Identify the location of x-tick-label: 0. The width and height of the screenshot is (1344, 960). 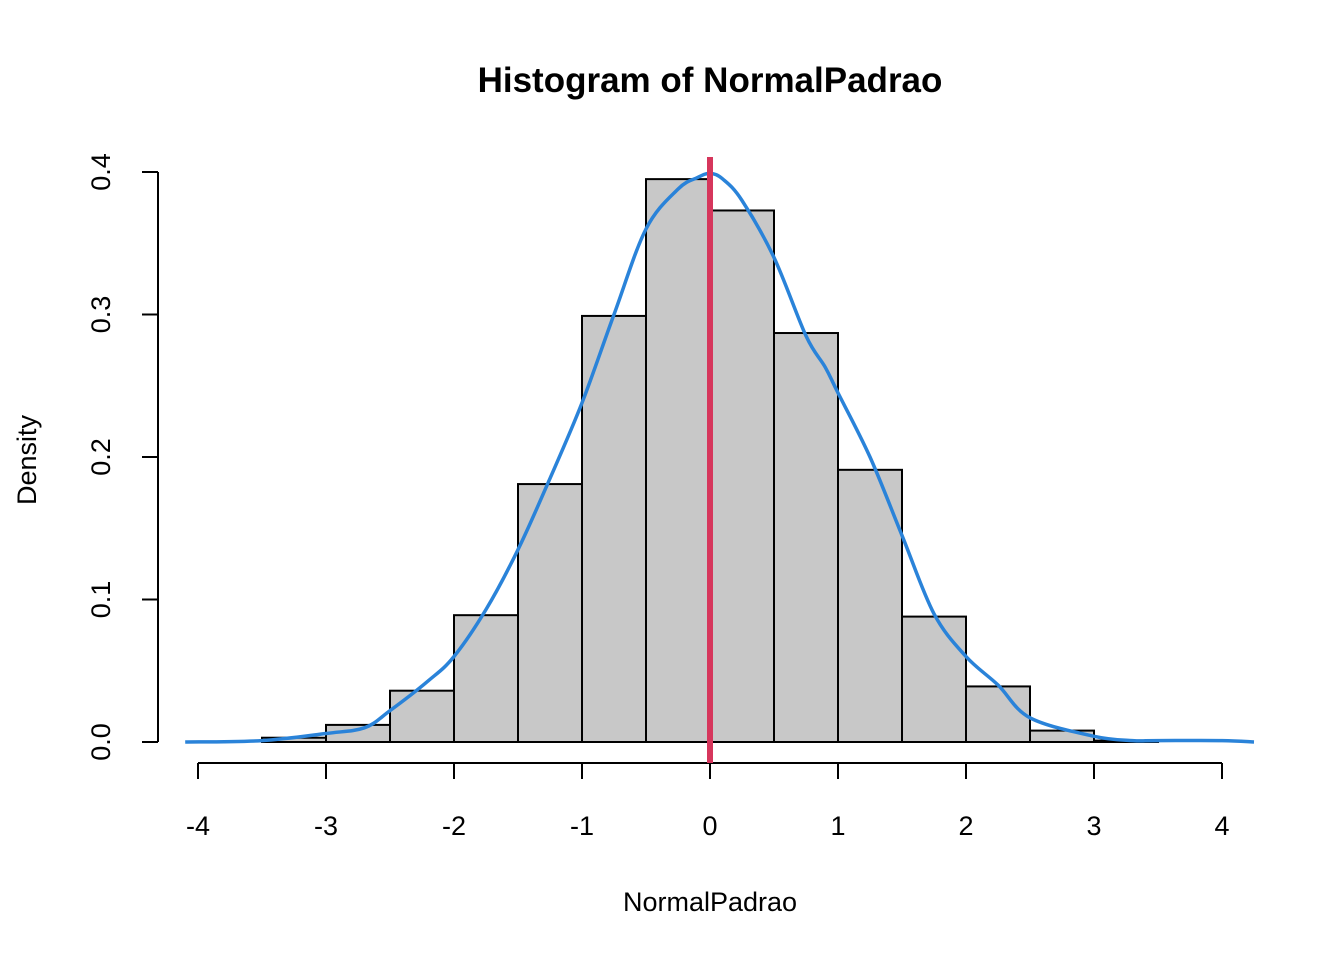
(709, 826).